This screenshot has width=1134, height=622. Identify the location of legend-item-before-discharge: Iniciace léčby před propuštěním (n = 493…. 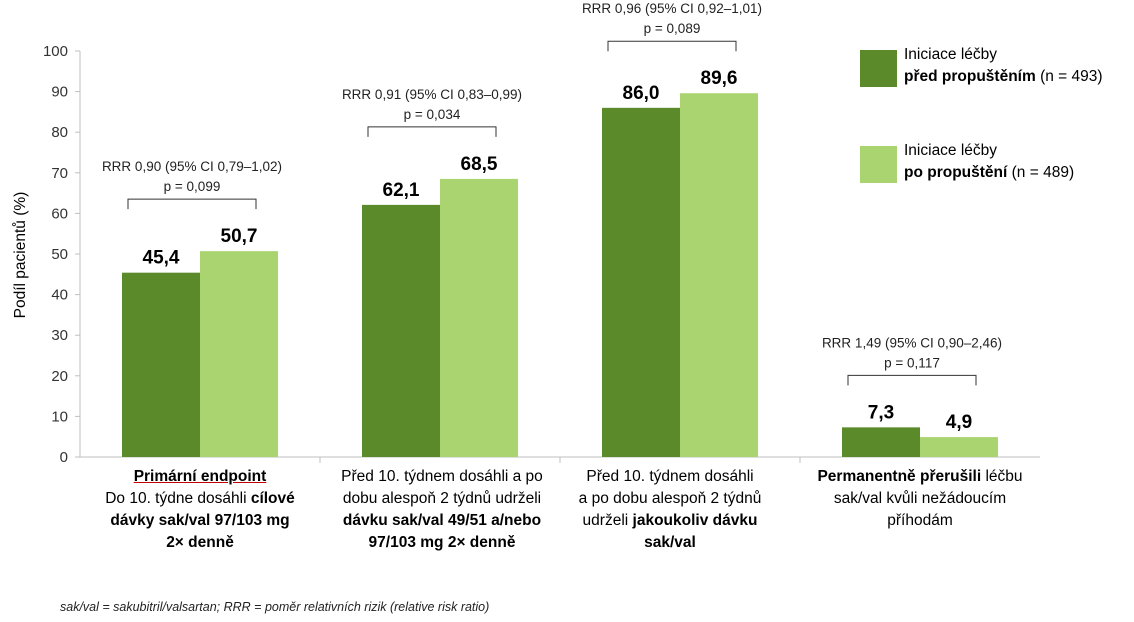
(995, 68).